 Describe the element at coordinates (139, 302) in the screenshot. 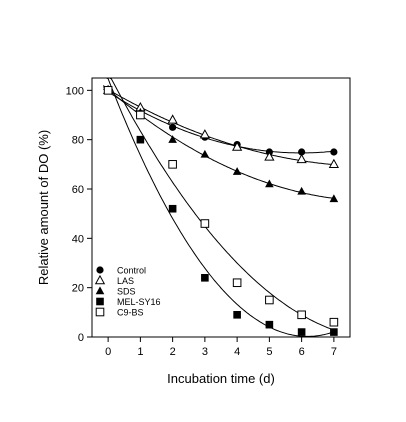

I see `legend-label-mel-sy16: MEL-SY16` at that location.